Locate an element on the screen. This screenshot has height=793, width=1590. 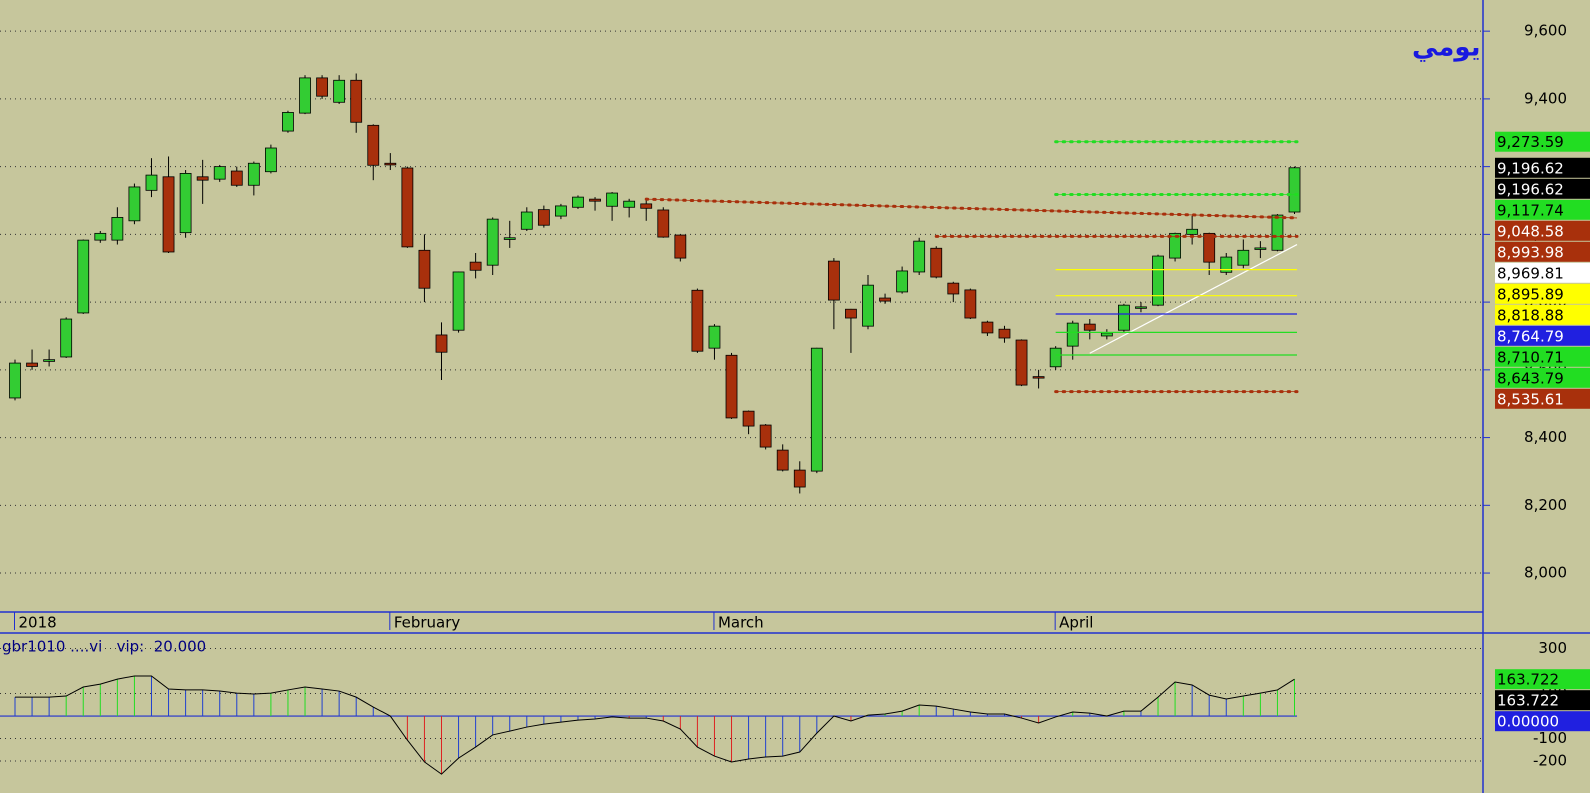
y-tick-label: 8,200 is located at coordinates (1545, 505).